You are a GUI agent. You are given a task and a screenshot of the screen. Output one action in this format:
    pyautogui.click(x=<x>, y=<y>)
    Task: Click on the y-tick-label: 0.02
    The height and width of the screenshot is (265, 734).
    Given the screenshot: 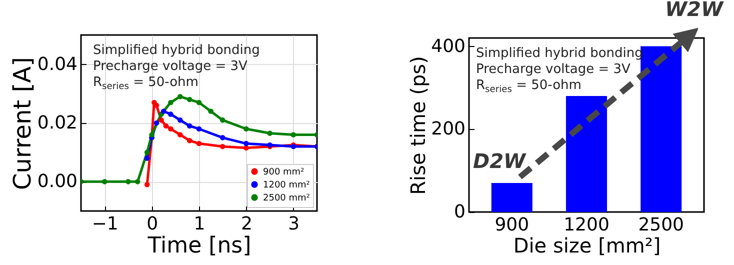 What is the action you would take?
    pyautogui.click(x=57, y=123)
    